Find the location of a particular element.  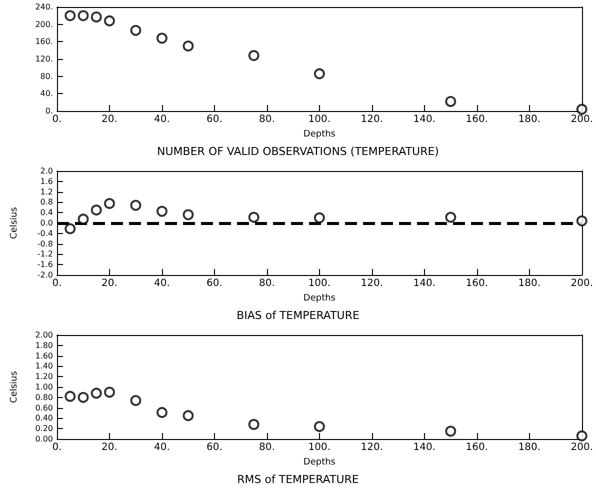

y-tick-label: -2.0 is located at coordinates (45, 275).